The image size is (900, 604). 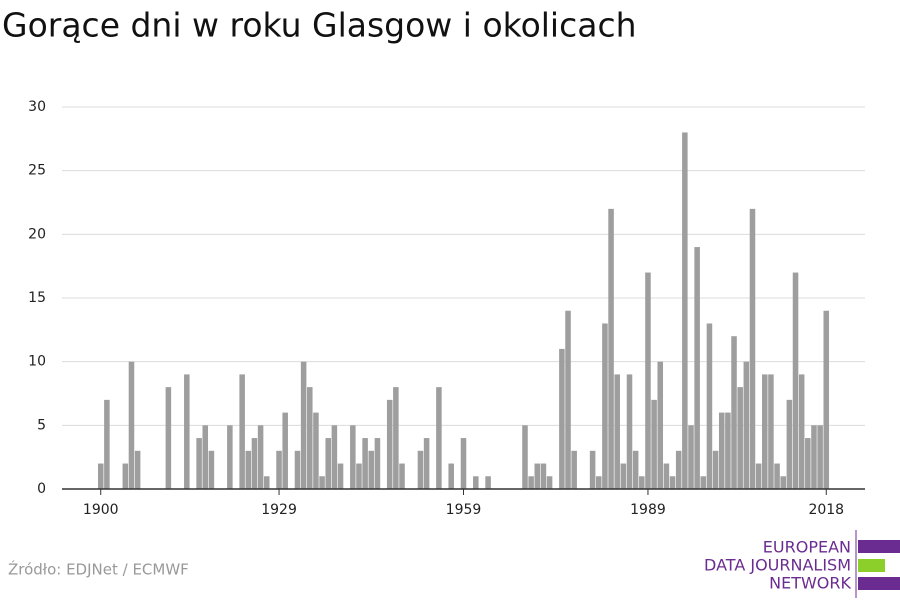 I want to click on logo: EUROPEAN DATA JOURNALISM NETWORK, so click(x=802, y=564).